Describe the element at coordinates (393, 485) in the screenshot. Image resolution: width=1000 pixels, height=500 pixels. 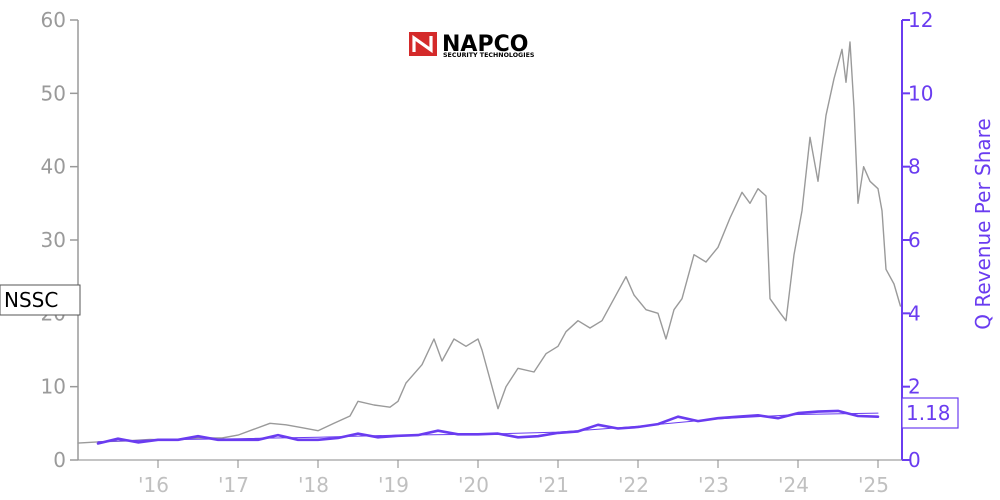
I see `x-tick-label: '19` at that location.